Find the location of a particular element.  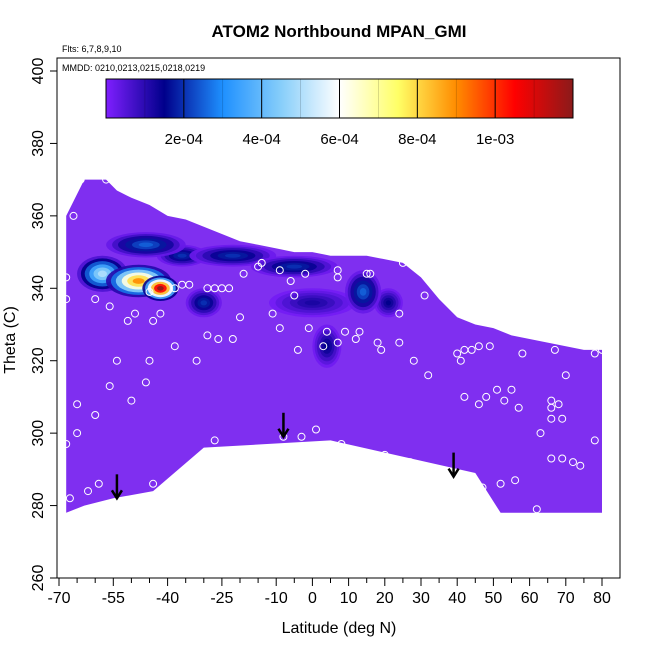

x-axis-label: Latitude (deg N) is located at coordinates (339, 628).